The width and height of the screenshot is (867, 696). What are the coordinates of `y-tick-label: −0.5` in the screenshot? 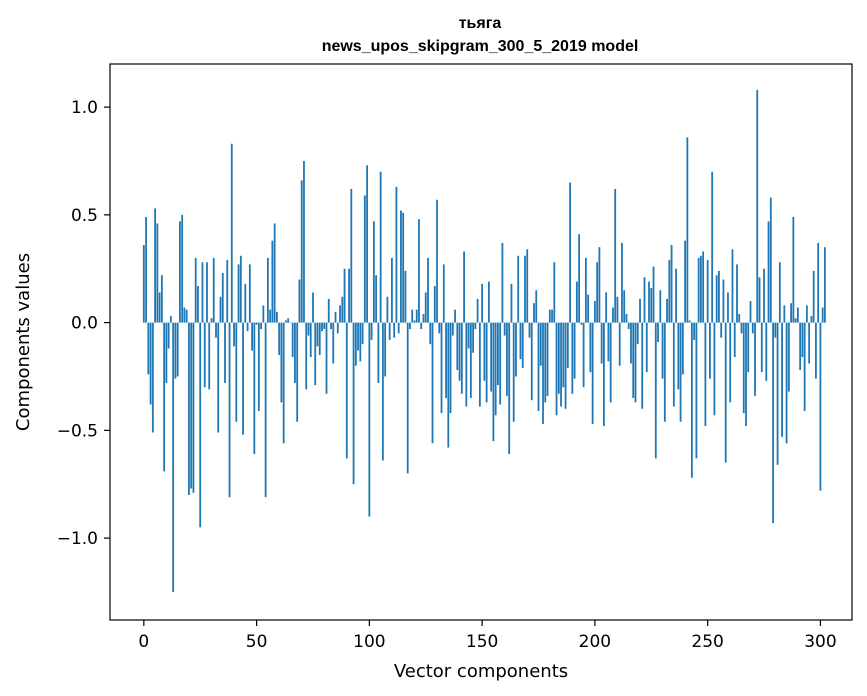 It's located at (77, 431).